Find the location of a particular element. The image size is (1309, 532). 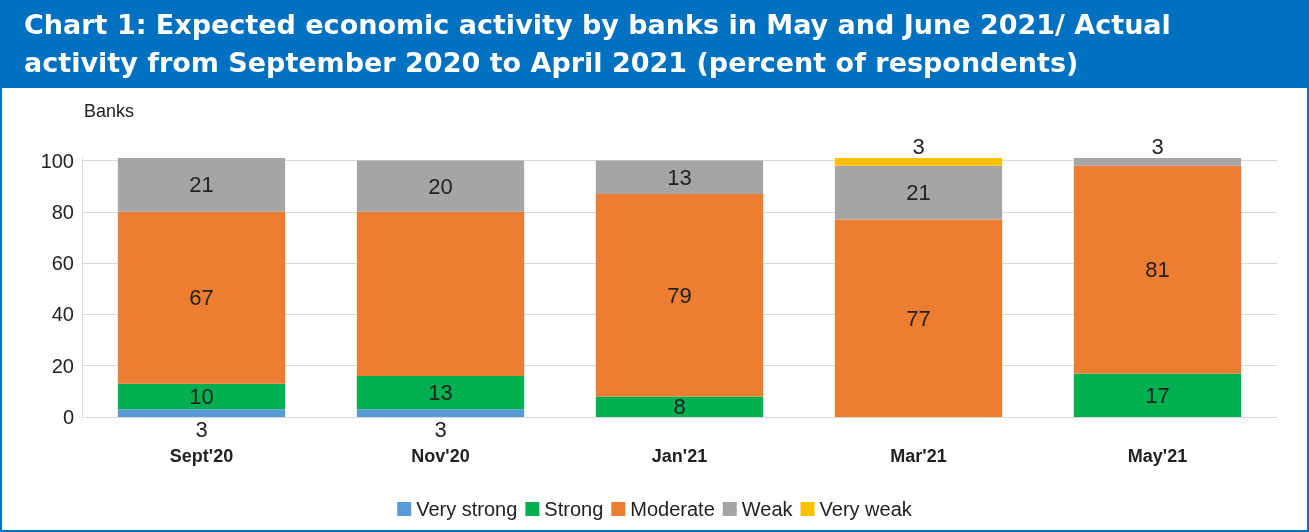

y-tick-label: 40 is located at coordinates (62, 314).